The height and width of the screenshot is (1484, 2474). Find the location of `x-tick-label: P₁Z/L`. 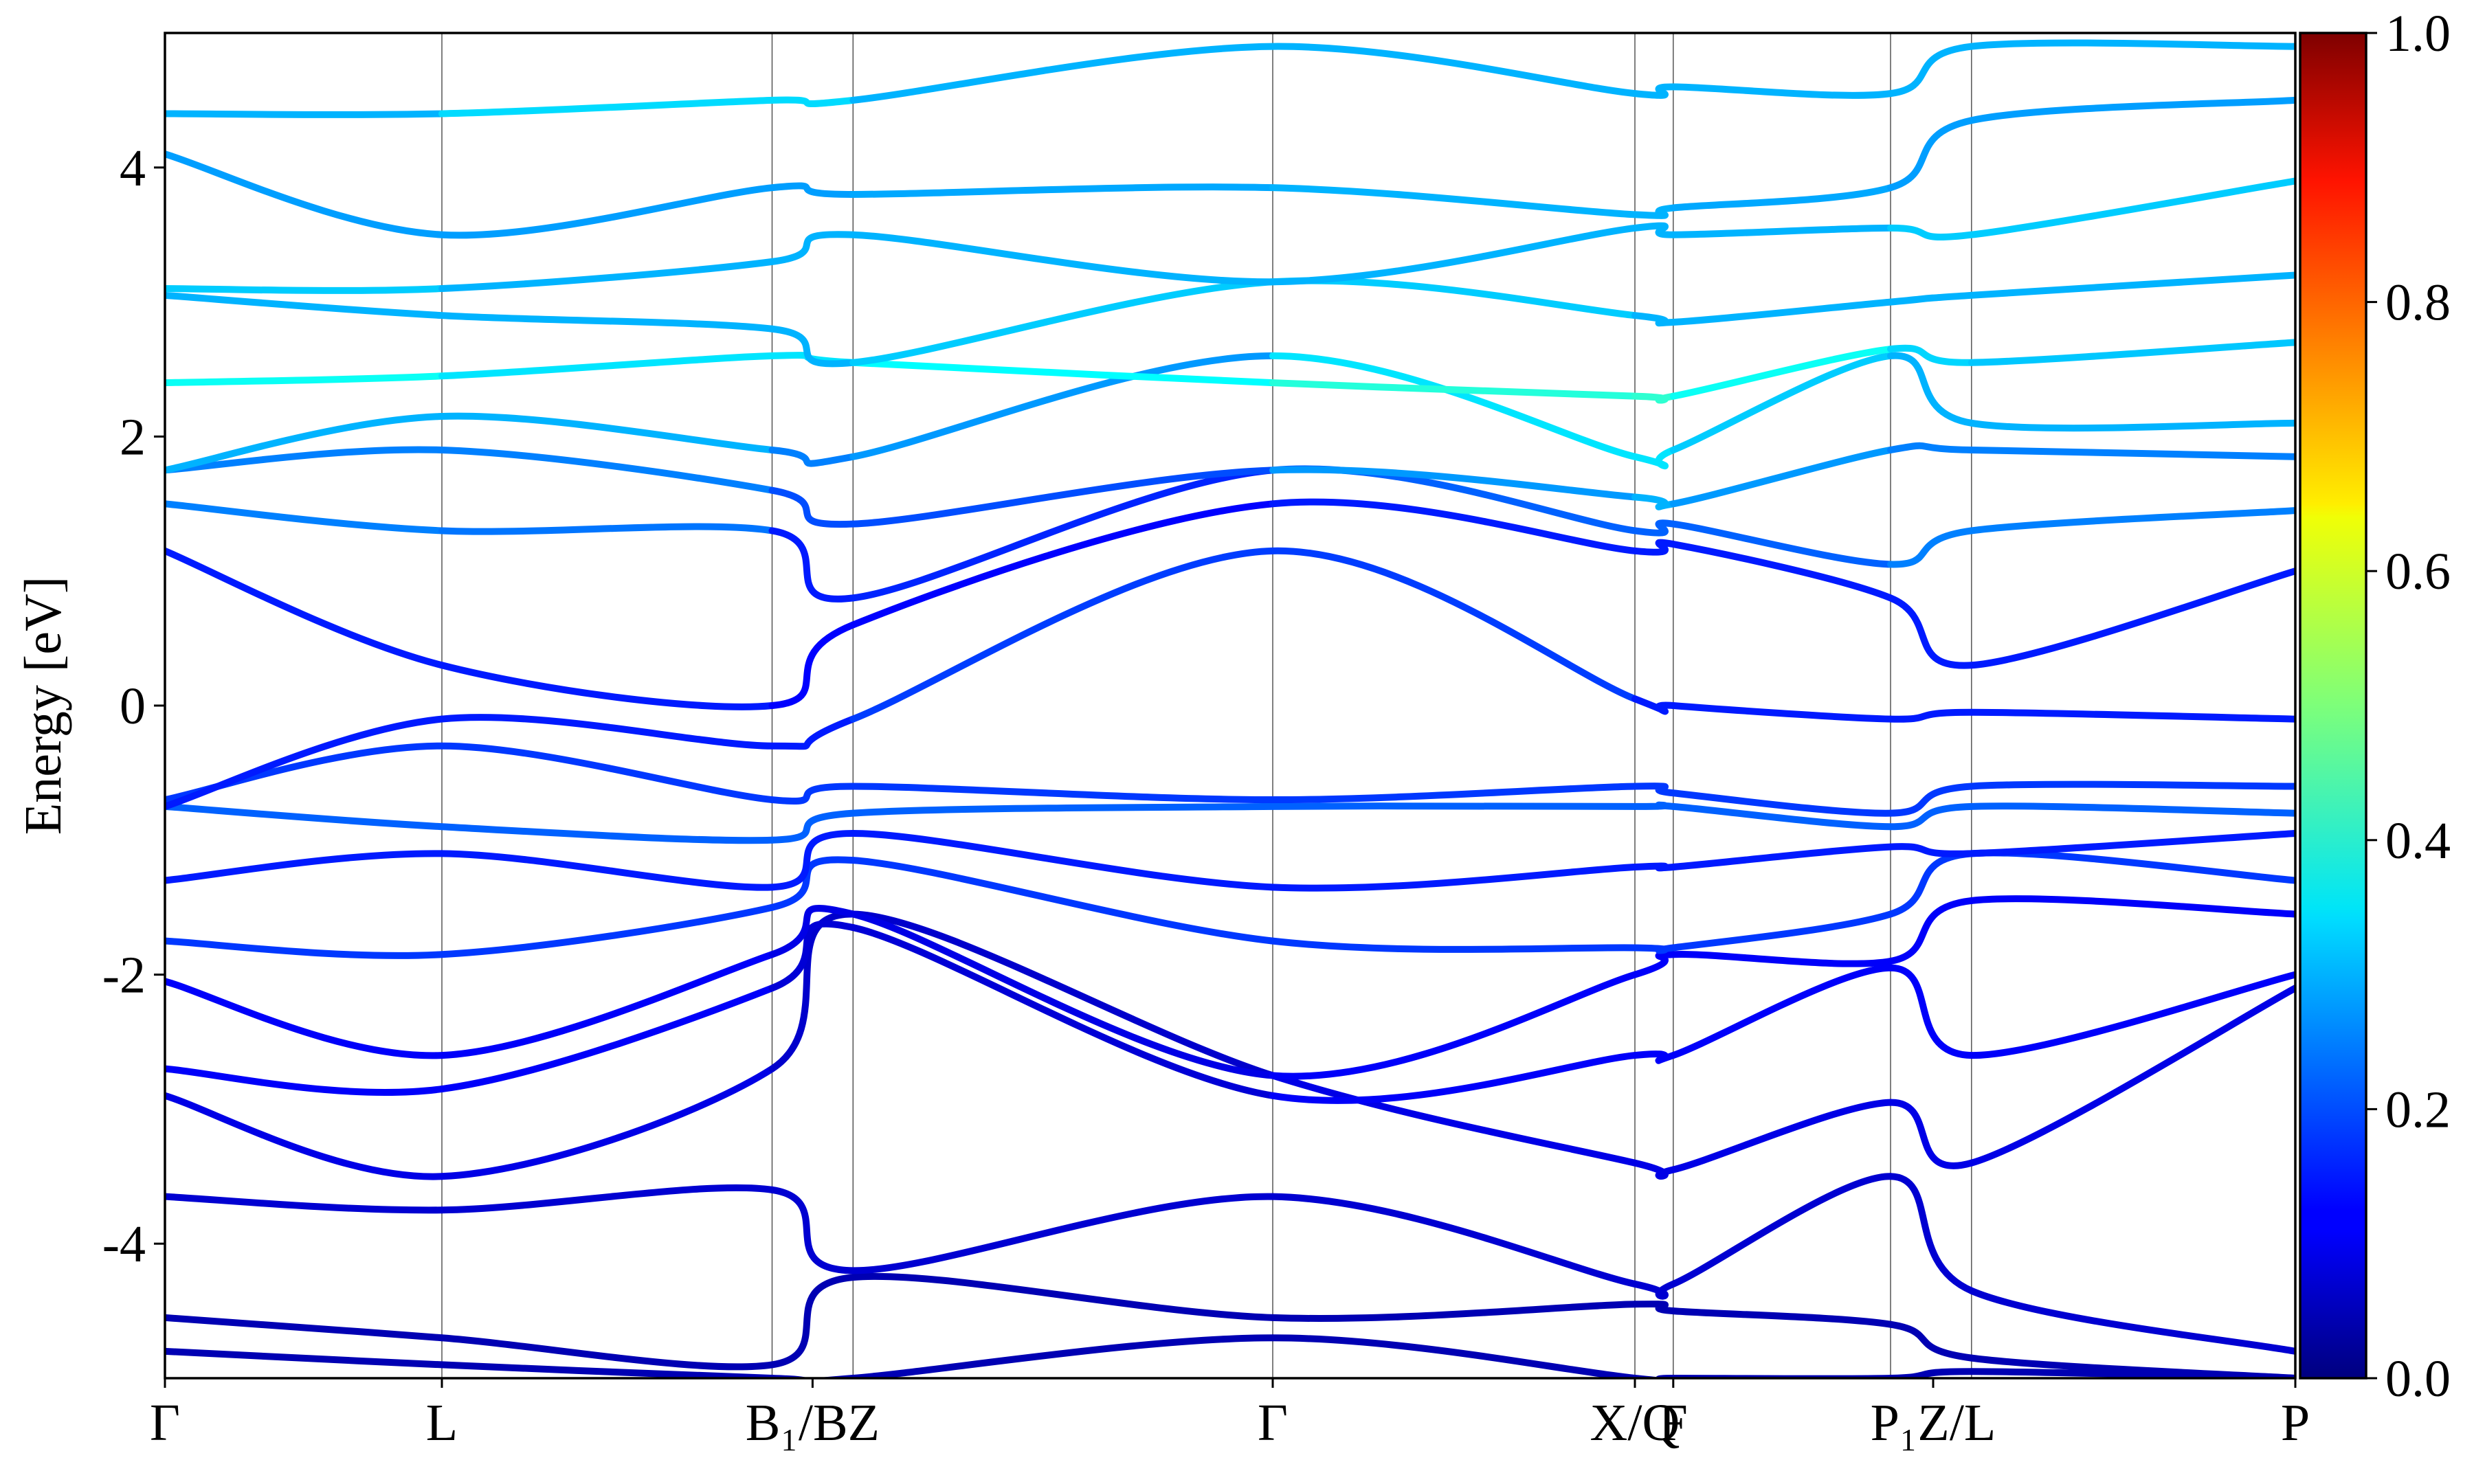

x-tick-label: P₁Z/L is located at coordinates (1933, 1423).